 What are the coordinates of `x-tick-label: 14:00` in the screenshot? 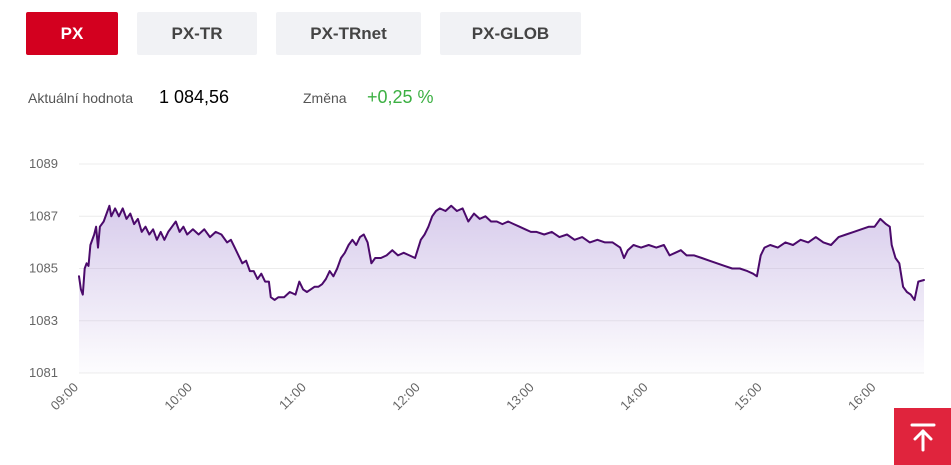 It's located at (634, 397).